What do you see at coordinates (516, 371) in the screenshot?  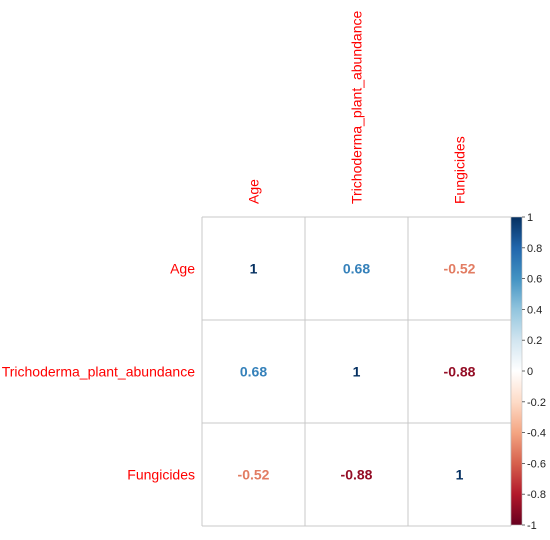 I see `colorbar` at bounding box center [516, 371].